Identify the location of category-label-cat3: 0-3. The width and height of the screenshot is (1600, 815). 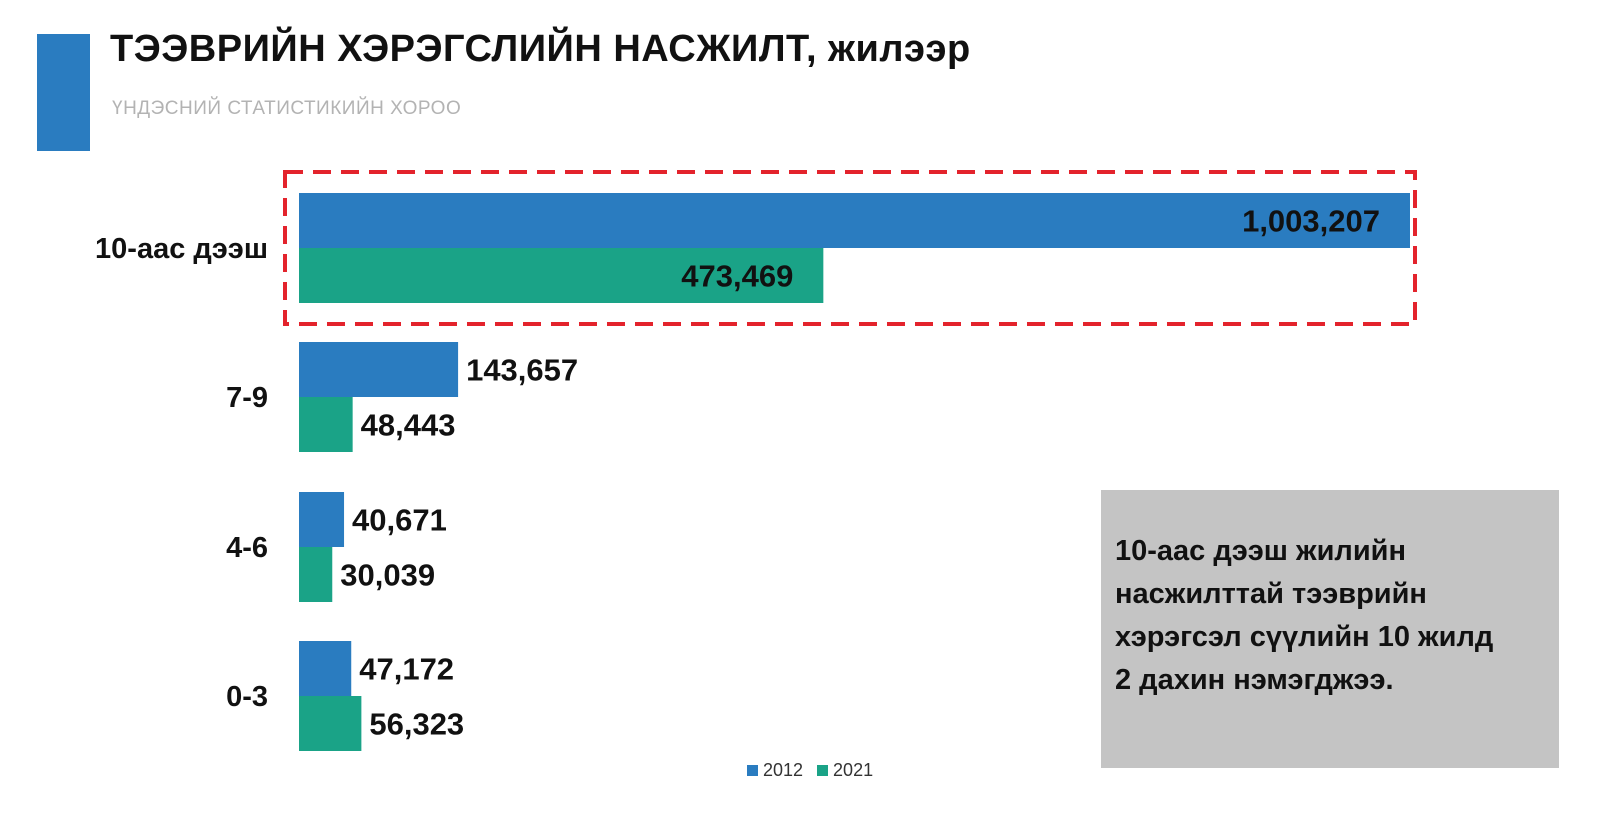
(247, 697).